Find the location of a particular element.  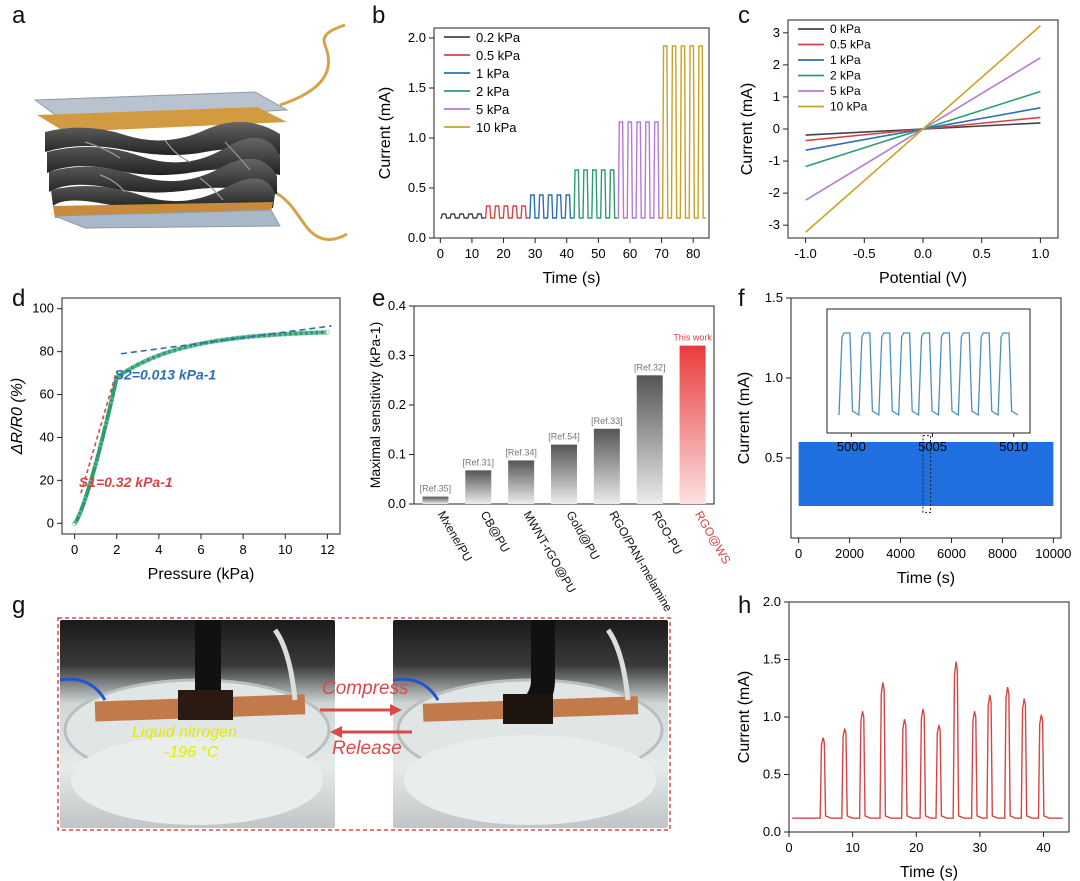

category-label: CB@PU is located at coordinates (495, 532).